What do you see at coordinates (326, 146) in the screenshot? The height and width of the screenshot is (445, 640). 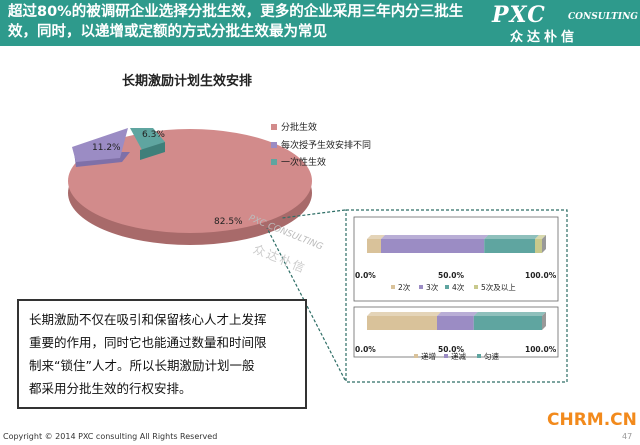 I see `legend-label: 每次授予生效安排不同` at bounding box center [326, 146].